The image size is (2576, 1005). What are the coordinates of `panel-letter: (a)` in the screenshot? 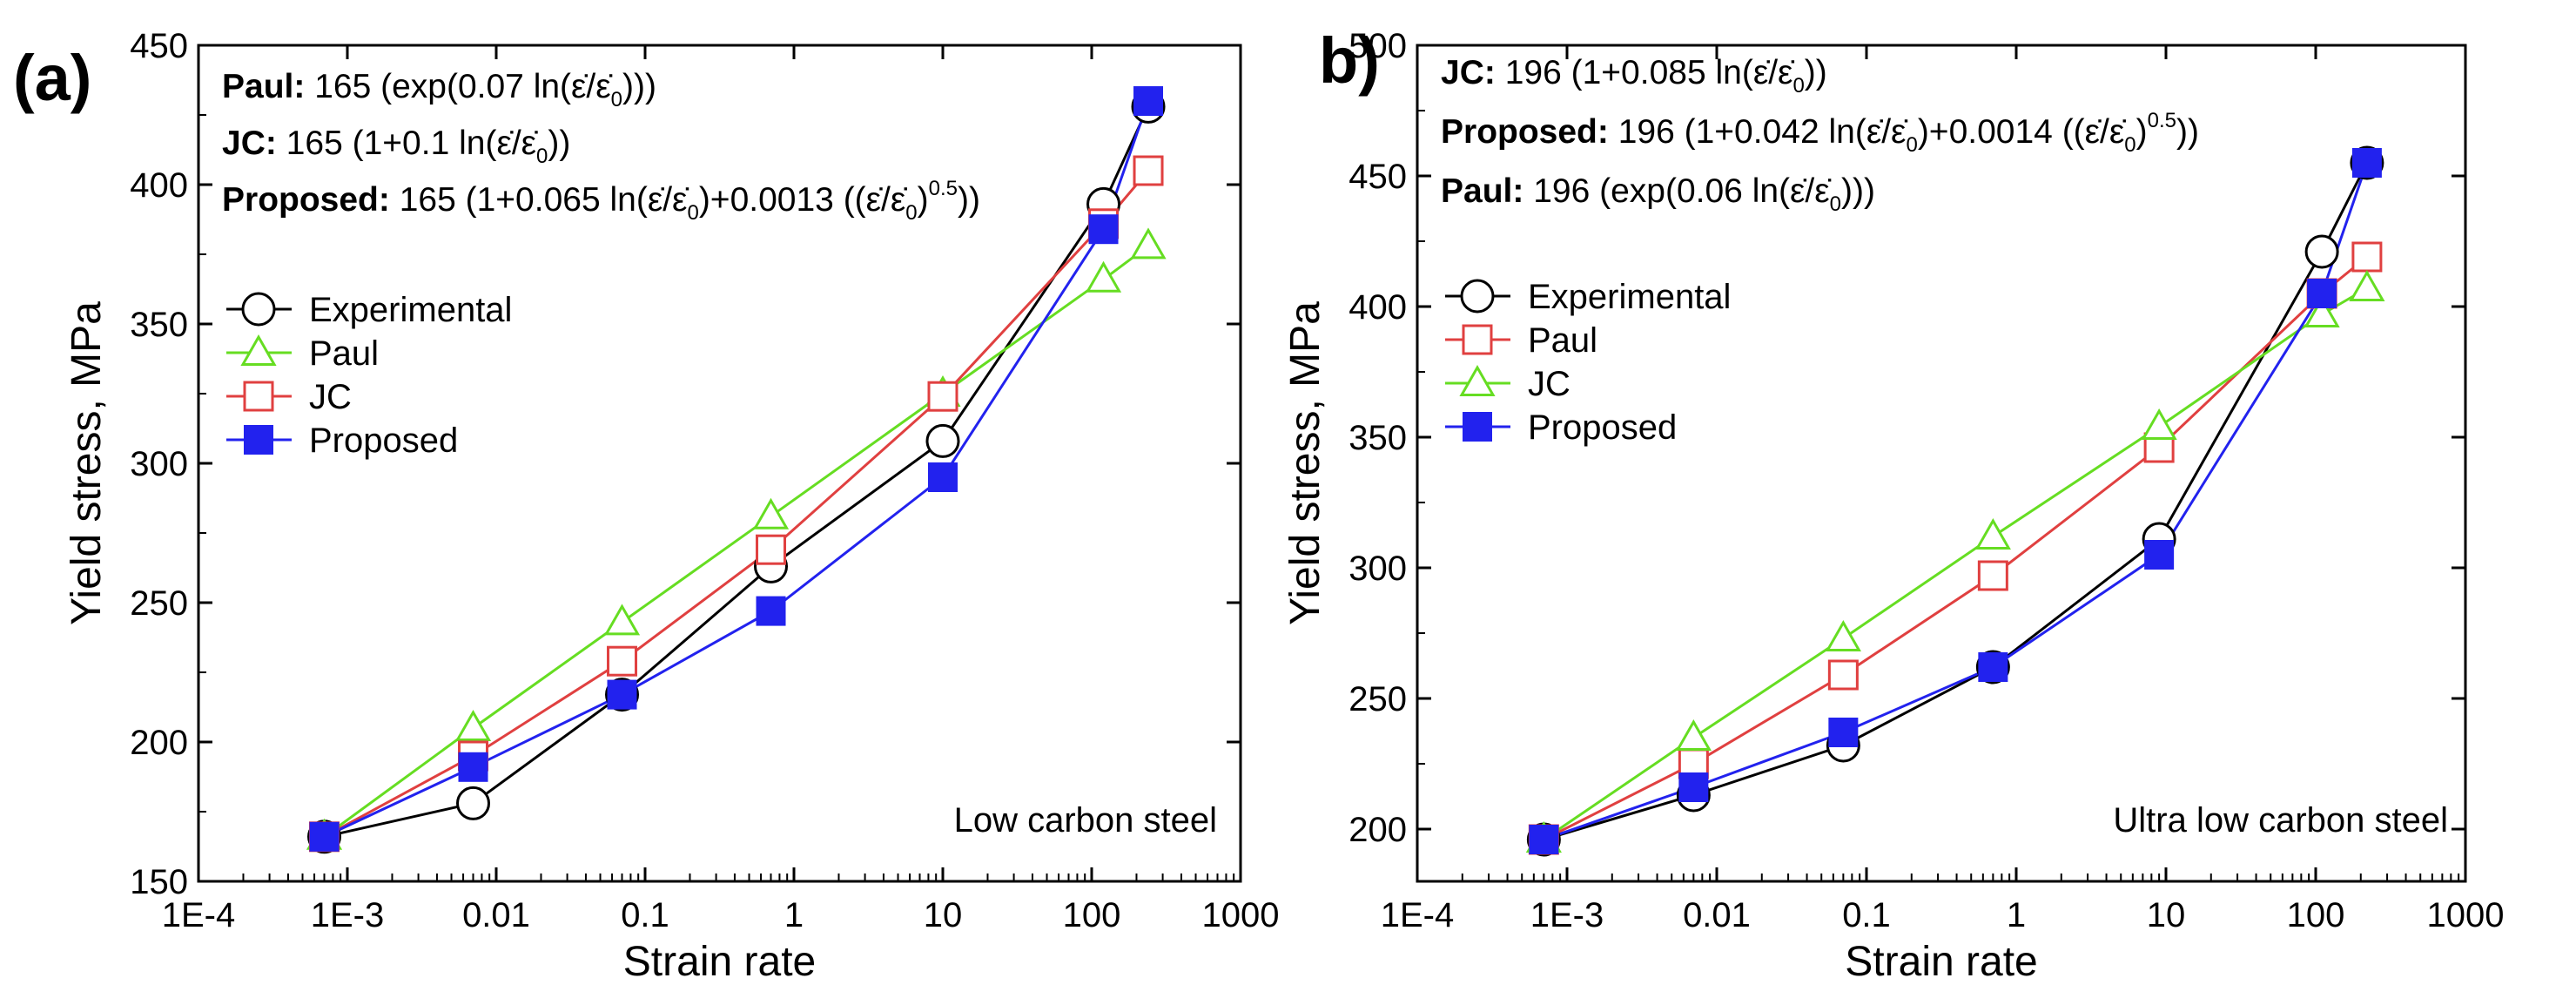 It's located at (52, 78).